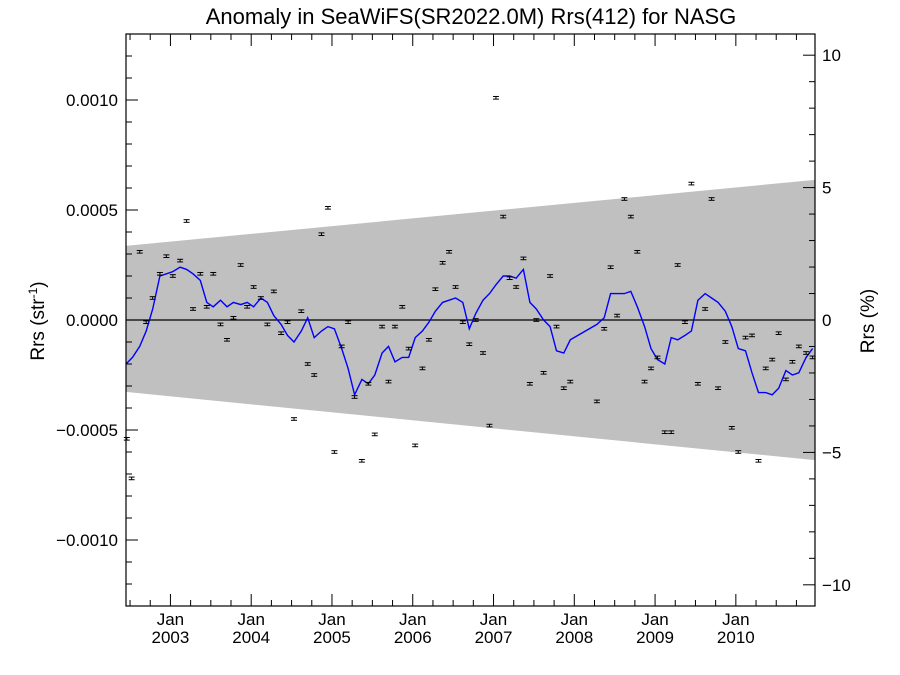 The image size is (900, 675). I want to click on smoothed-anomaly-line, so click(469, 331).